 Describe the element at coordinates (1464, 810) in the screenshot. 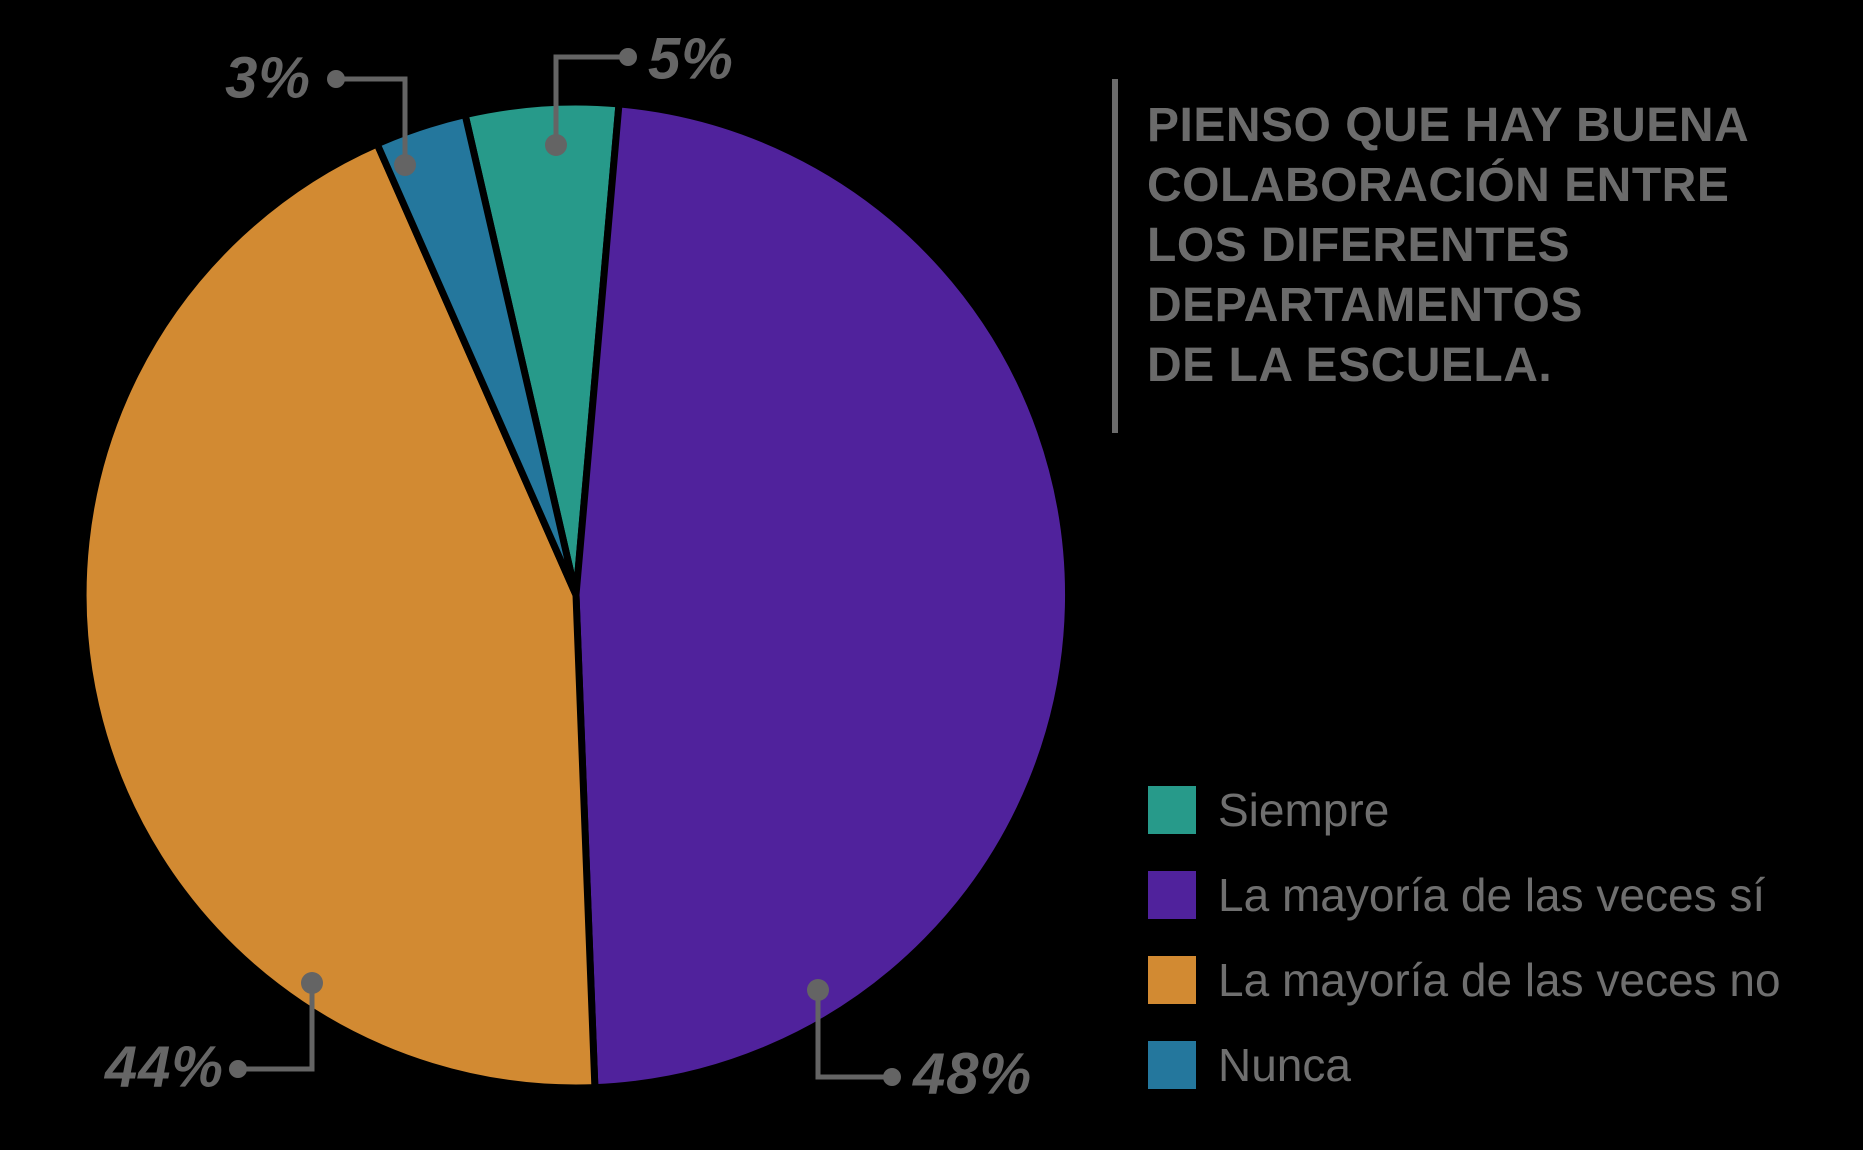

I see `legend-item-siempre: Siempre` at that location.